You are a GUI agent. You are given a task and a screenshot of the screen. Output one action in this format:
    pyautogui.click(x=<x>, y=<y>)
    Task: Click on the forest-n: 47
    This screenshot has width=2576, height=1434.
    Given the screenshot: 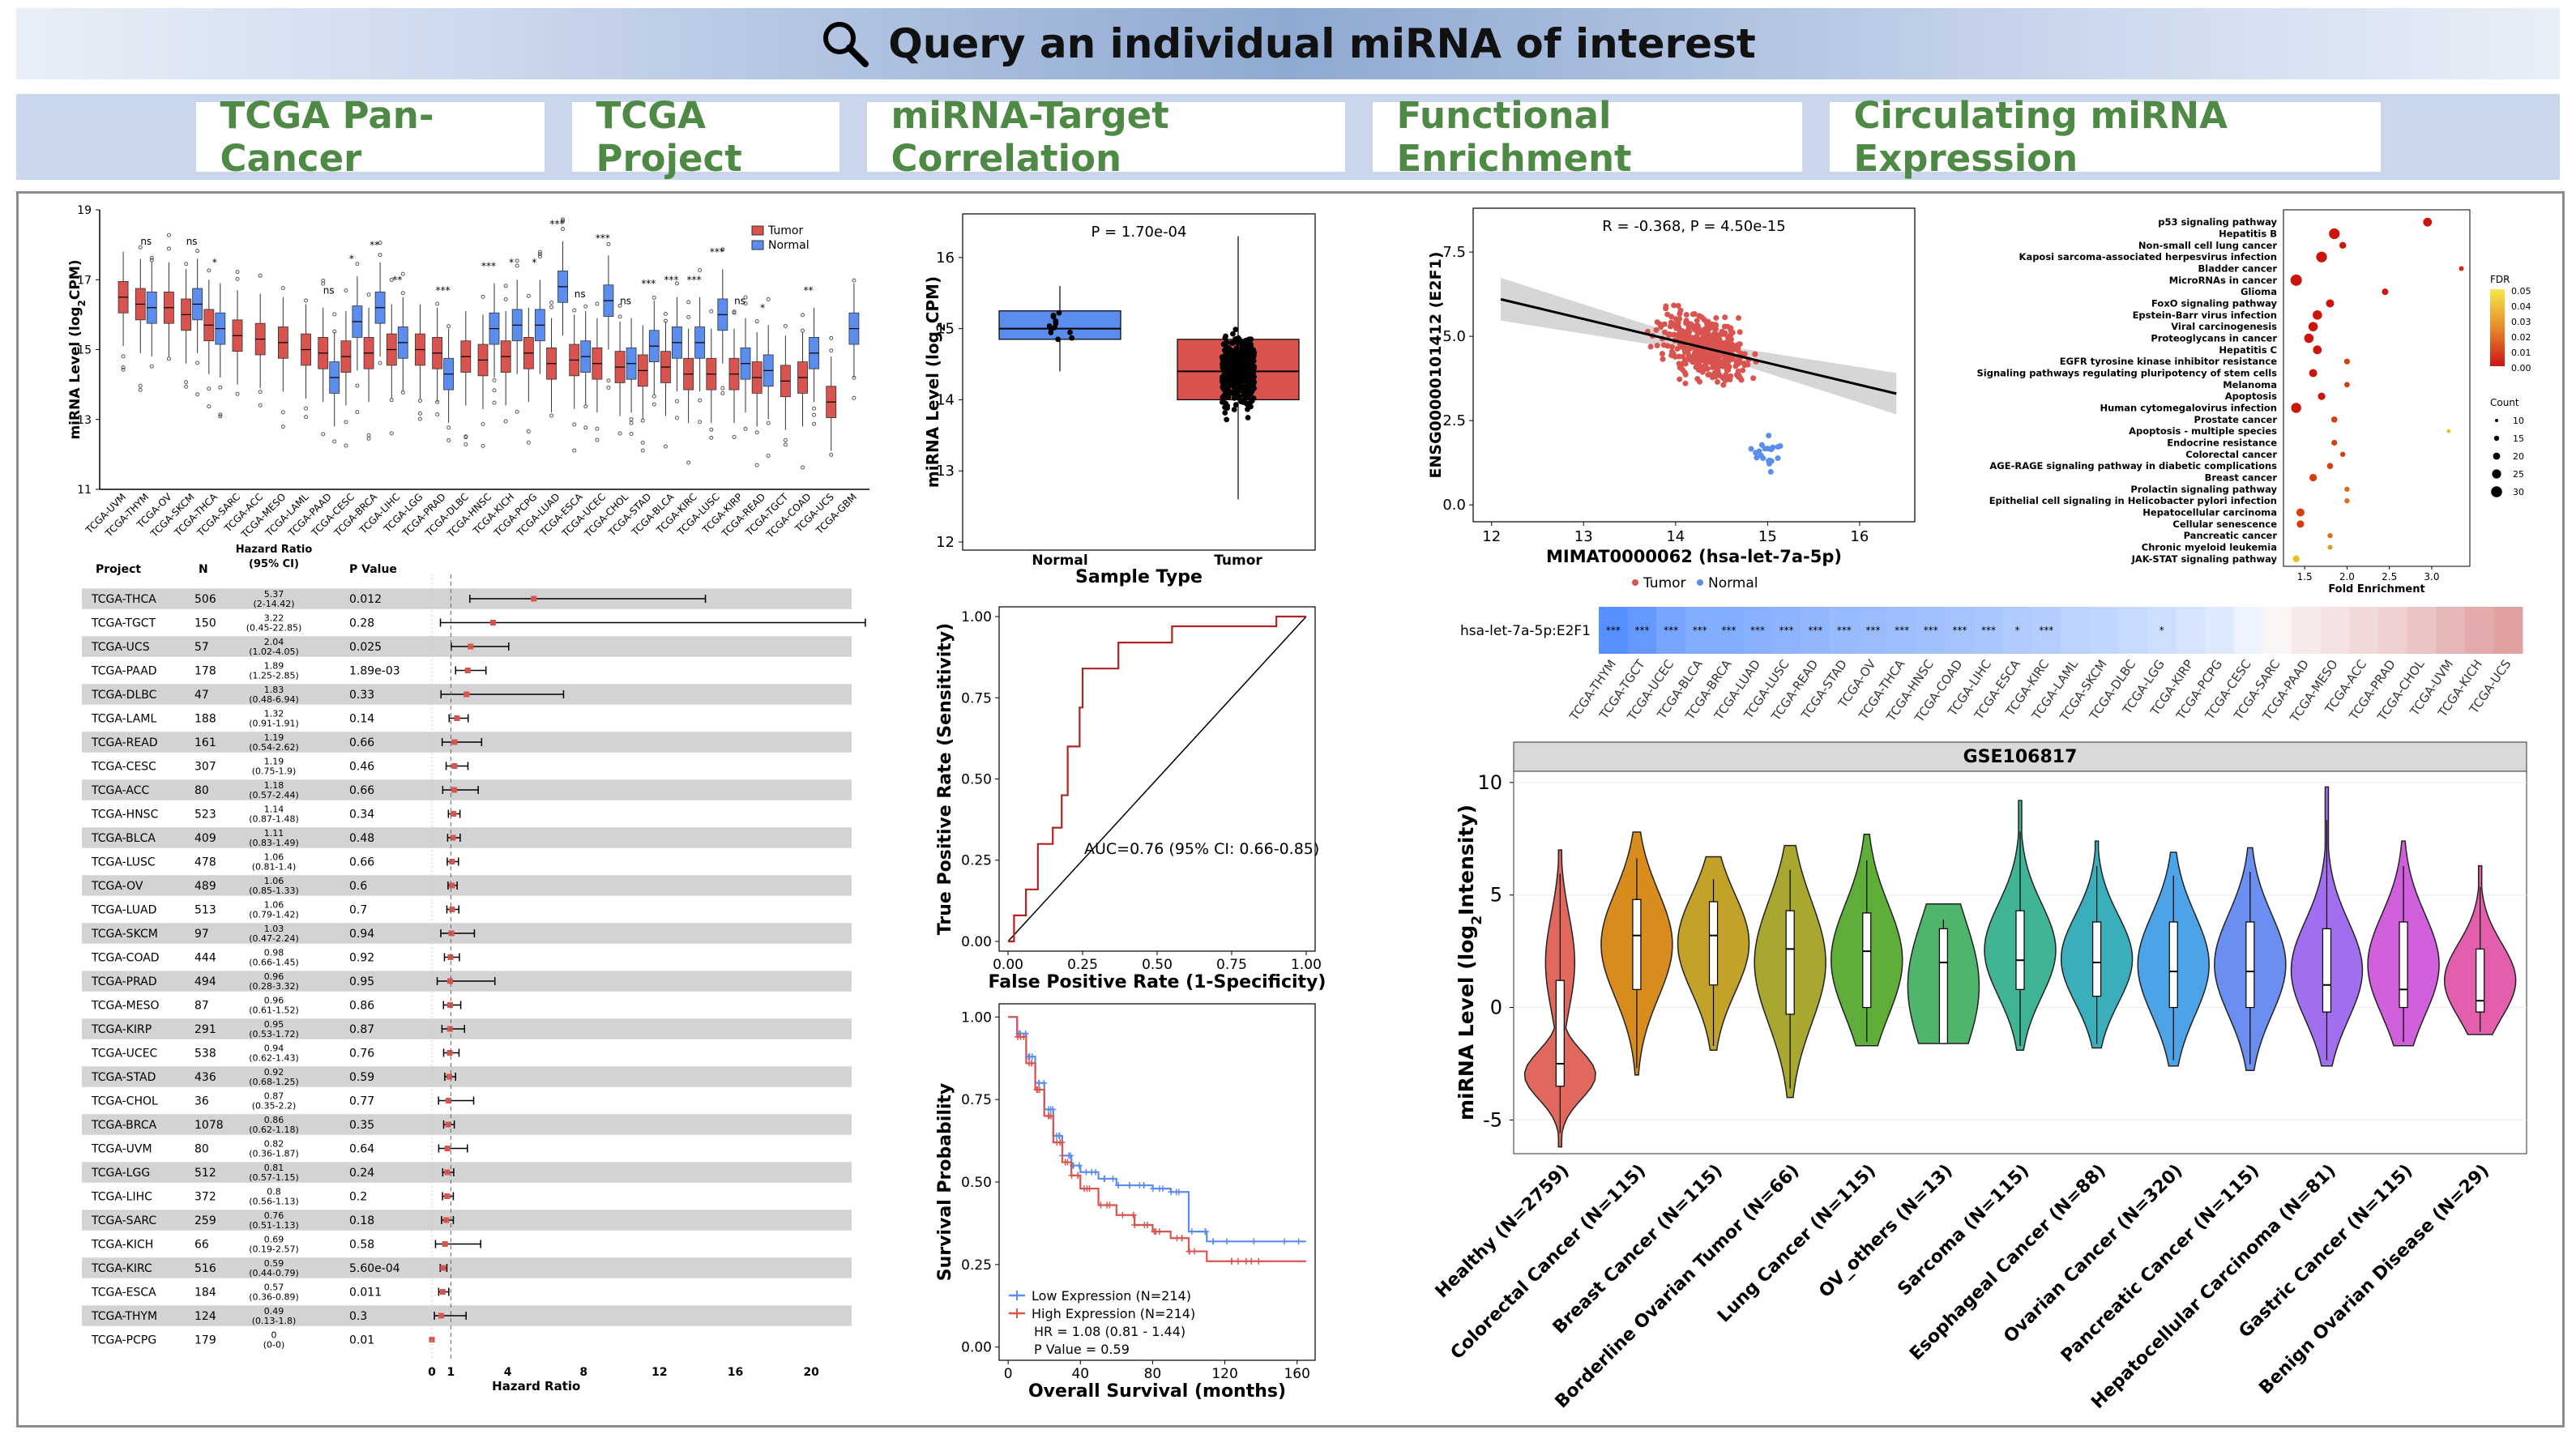 What is the action you would take?
    pyautogui.click(x=201, y=695)
    